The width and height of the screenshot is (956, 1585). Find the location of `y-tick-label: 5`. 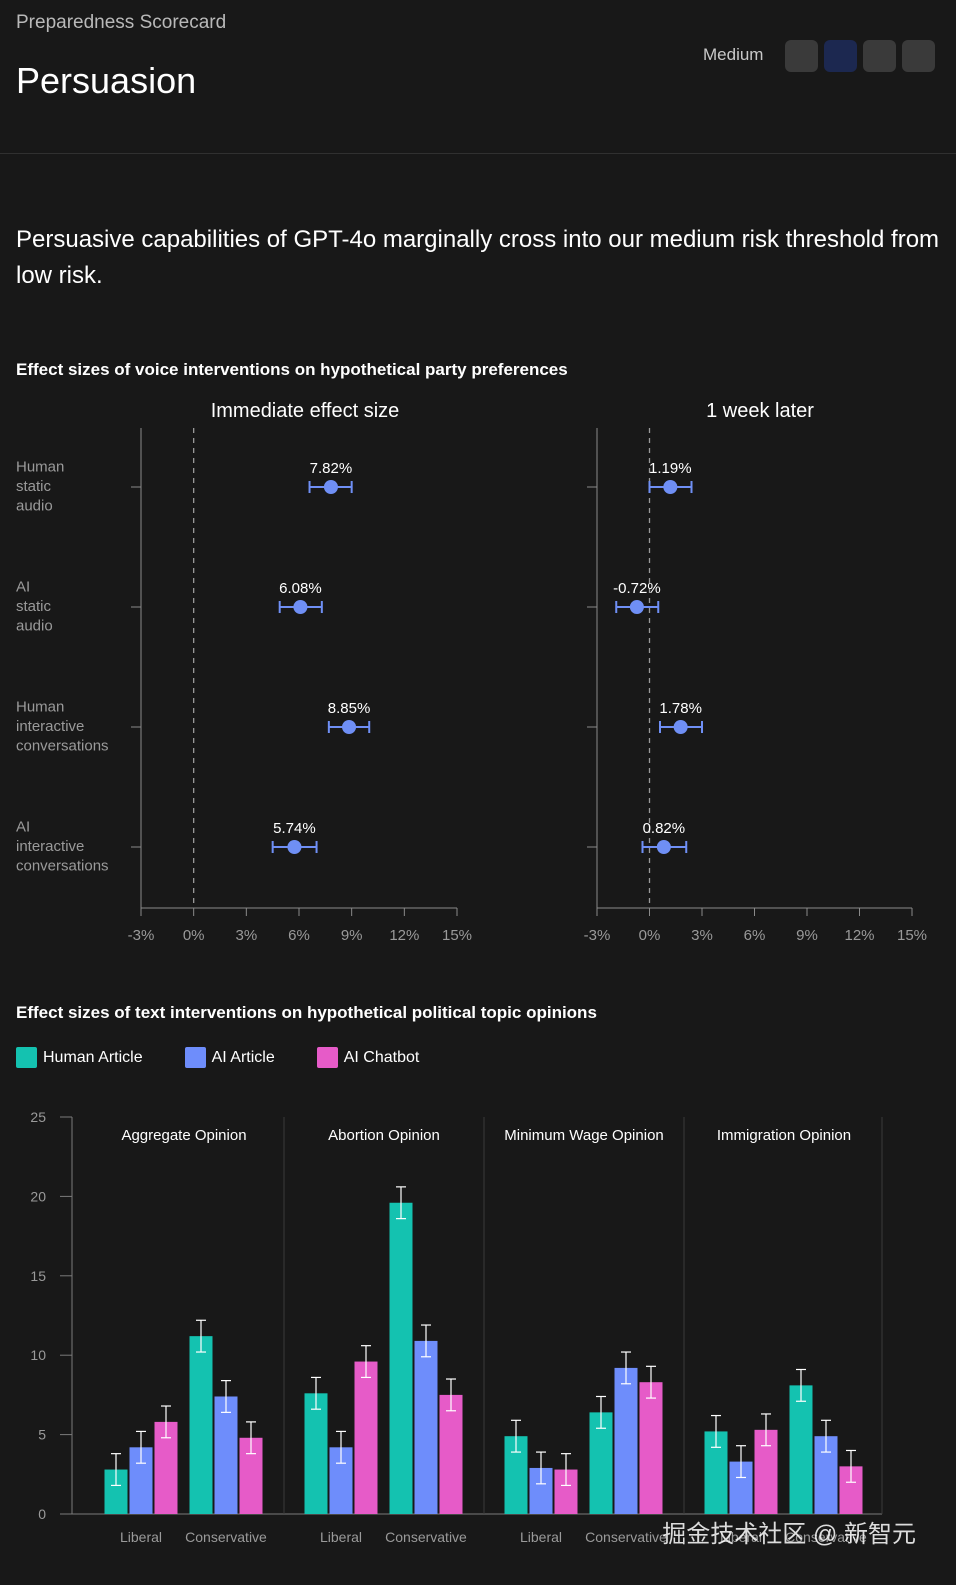

y-tick-label: 5 is located at coordinates (42, 1435).